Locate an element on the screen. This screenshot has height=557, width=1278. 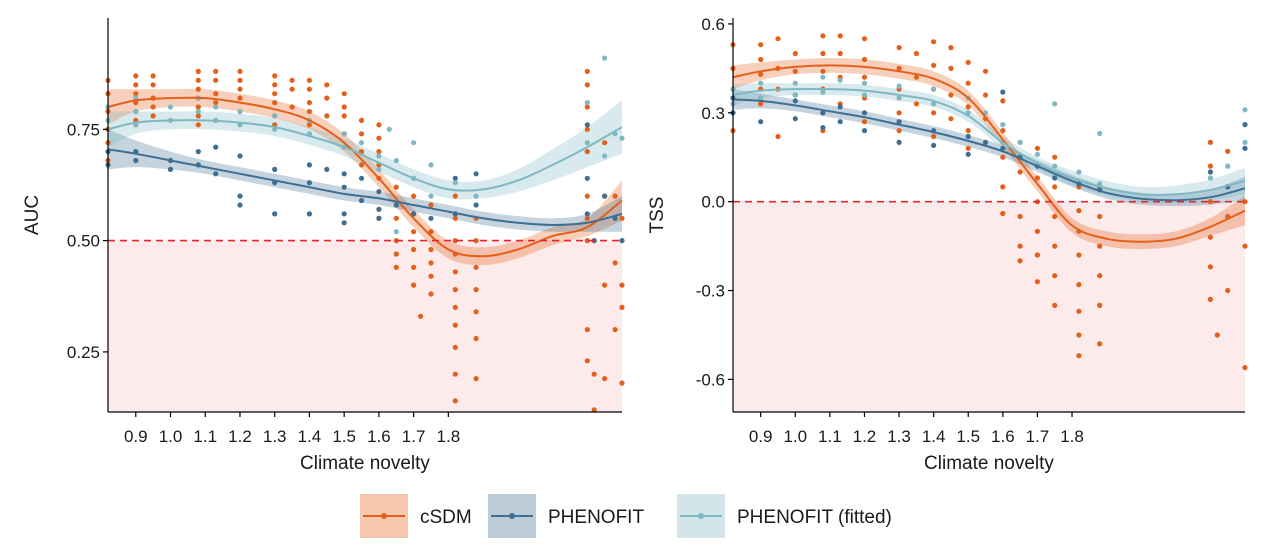
y-axis-title: TSS is located at coordinates (657, 215).